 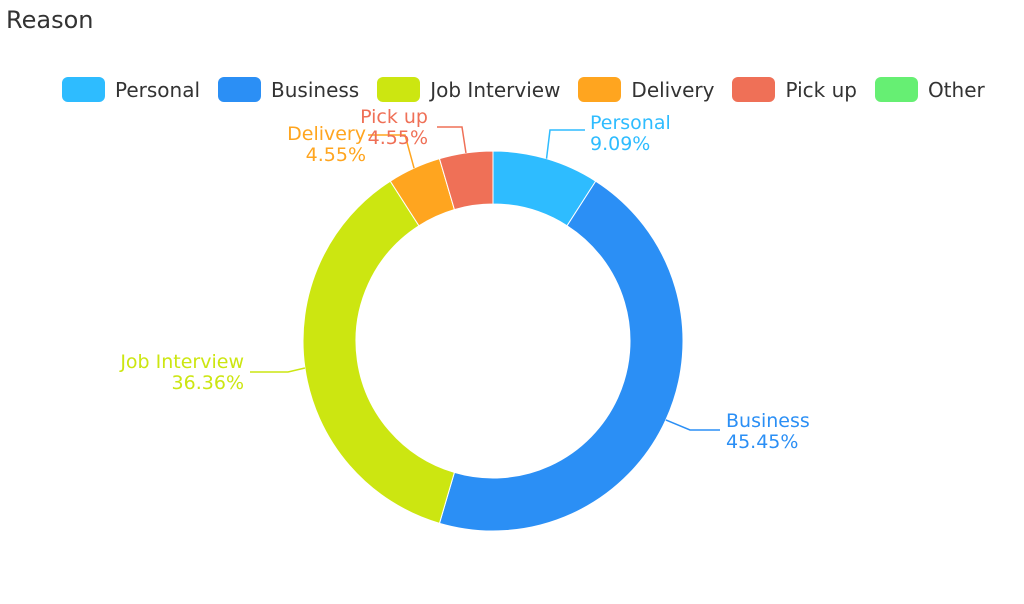 I want to click on legend-item-business: Business, so click(x=288, y=89).